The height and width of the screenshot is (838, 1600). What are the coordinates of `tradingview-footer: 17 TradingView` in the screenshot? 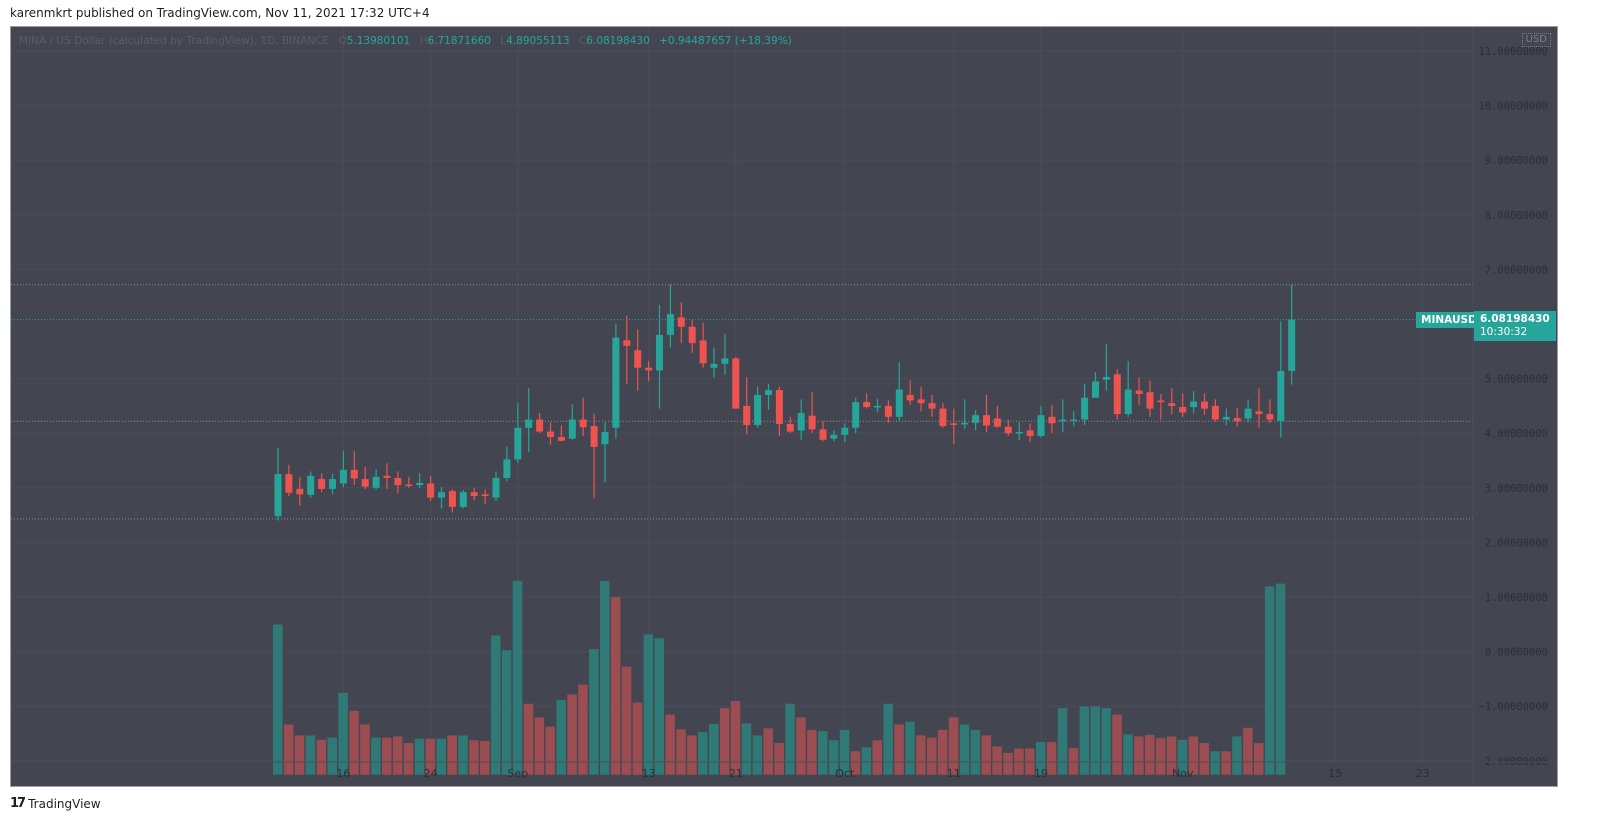 It's located at (55, 803).